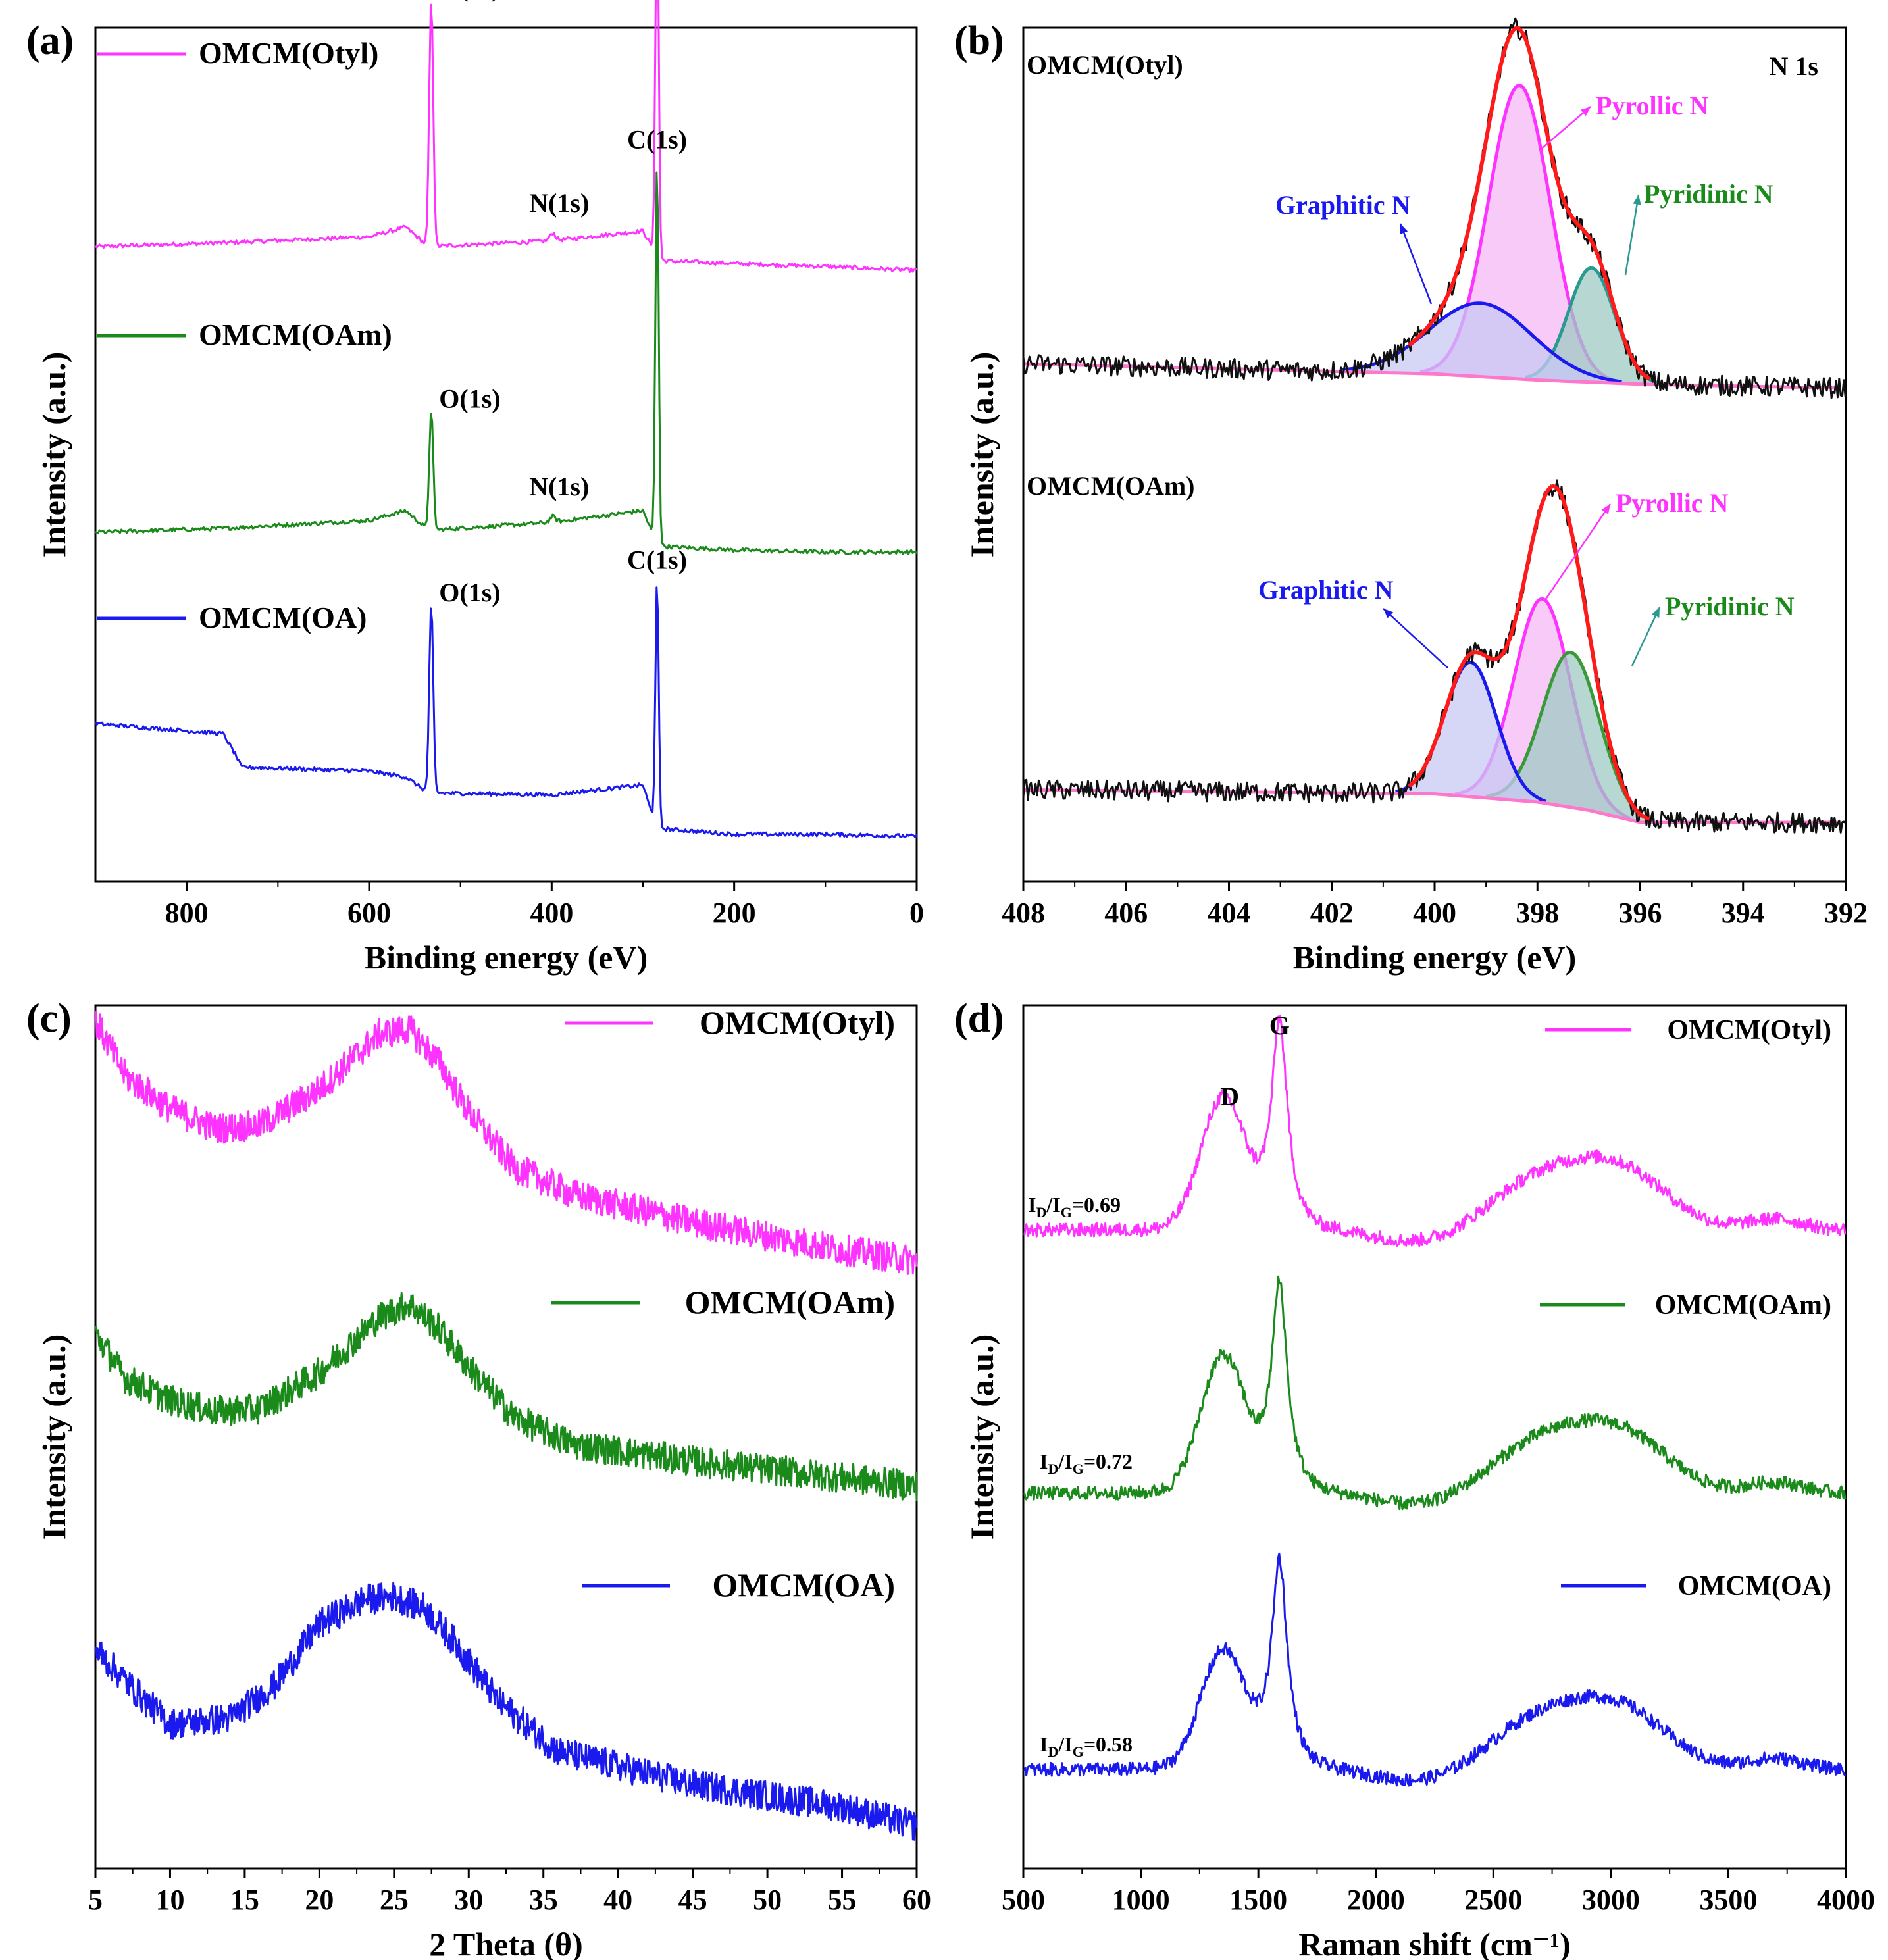 Image resolution: width=1888 pixels, height=1960 pixels. What do you see at coordinates (1114, 1744) in the screenshot?
I see `ratio-label-part: 0.58` at bounding box center [1114, 1744].